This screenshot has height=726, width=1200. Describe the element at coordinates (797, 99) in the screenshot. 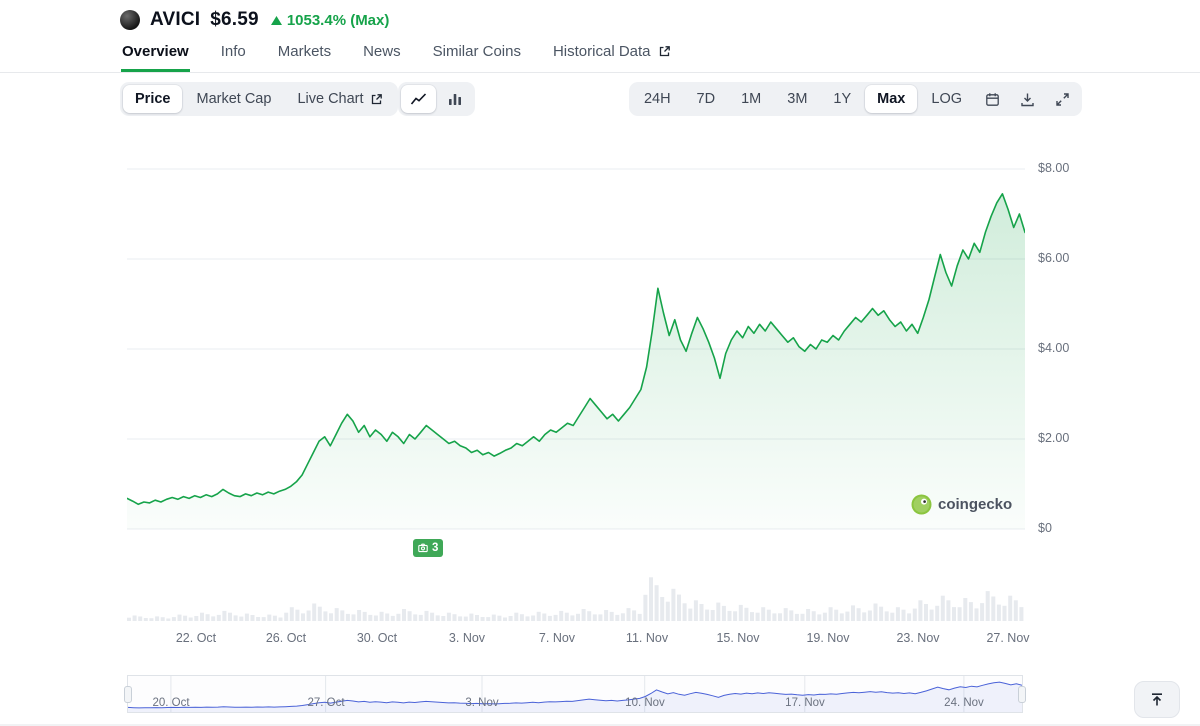

I see `range-3m-button: 3M` at that location.